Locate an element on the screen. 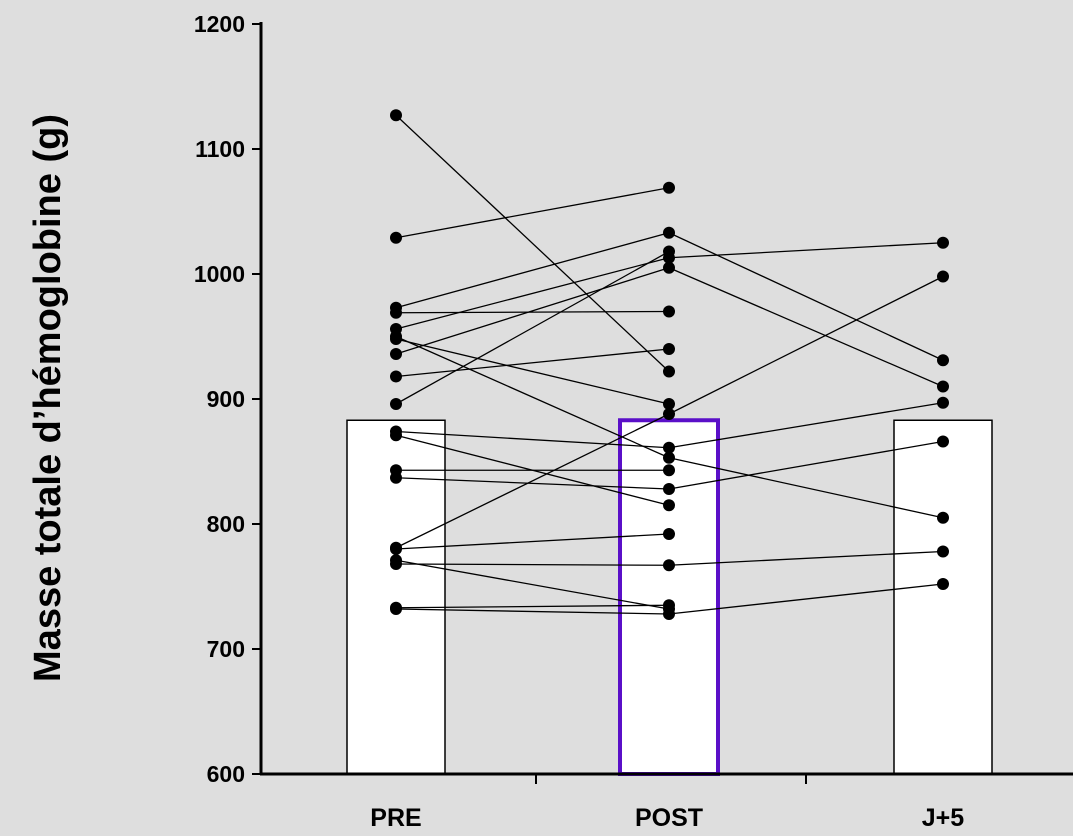 The width and height of the screenshot is (1073, 836). y-axis-title: Masse totale d’hémoglobine (g) is located at coordinates (48, 398).